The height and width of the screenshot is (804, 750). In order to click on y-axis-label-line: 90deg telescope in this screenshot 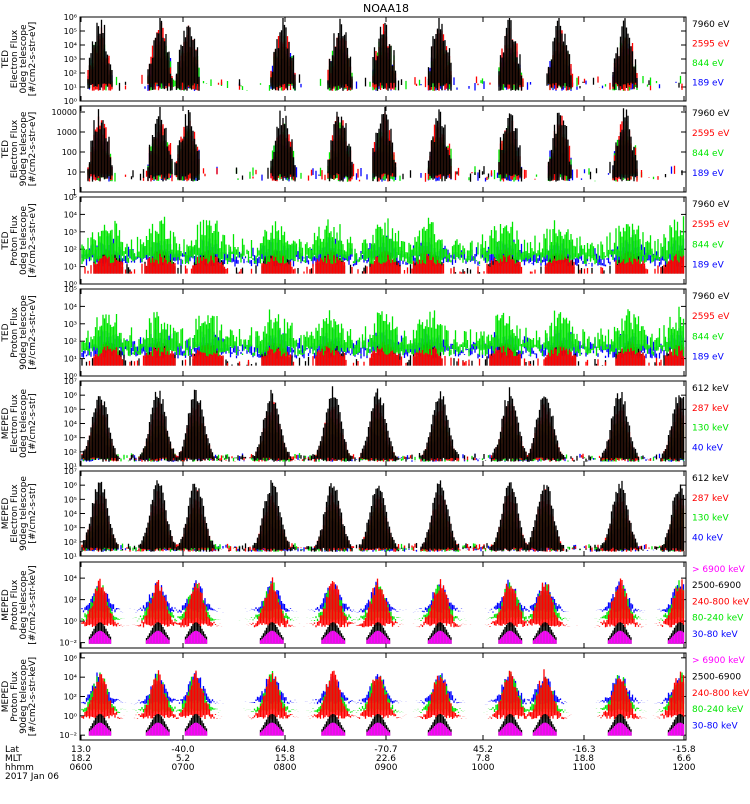, I will do `click(24, 332)`.